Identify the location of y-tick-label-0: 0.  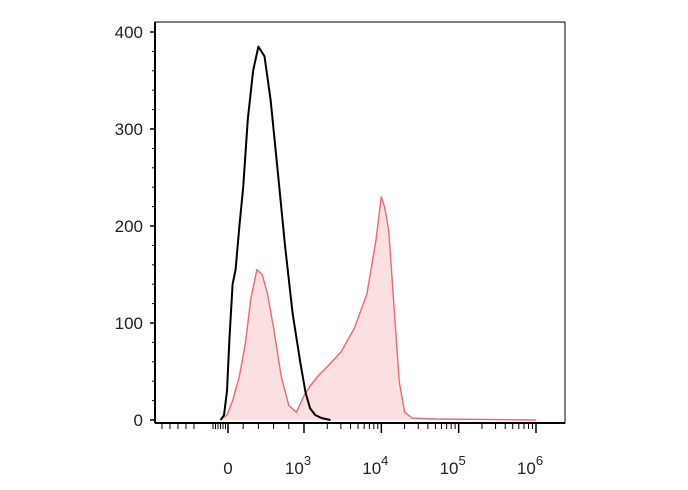
(138, 420).